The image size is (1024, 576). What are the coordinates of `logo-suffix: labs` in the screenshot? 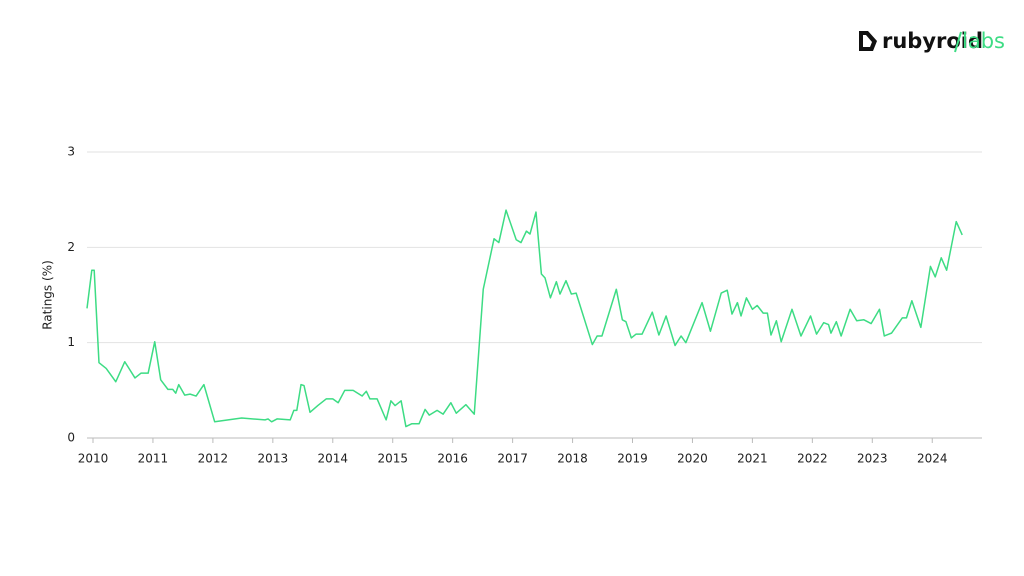 It's located at (983, 41).